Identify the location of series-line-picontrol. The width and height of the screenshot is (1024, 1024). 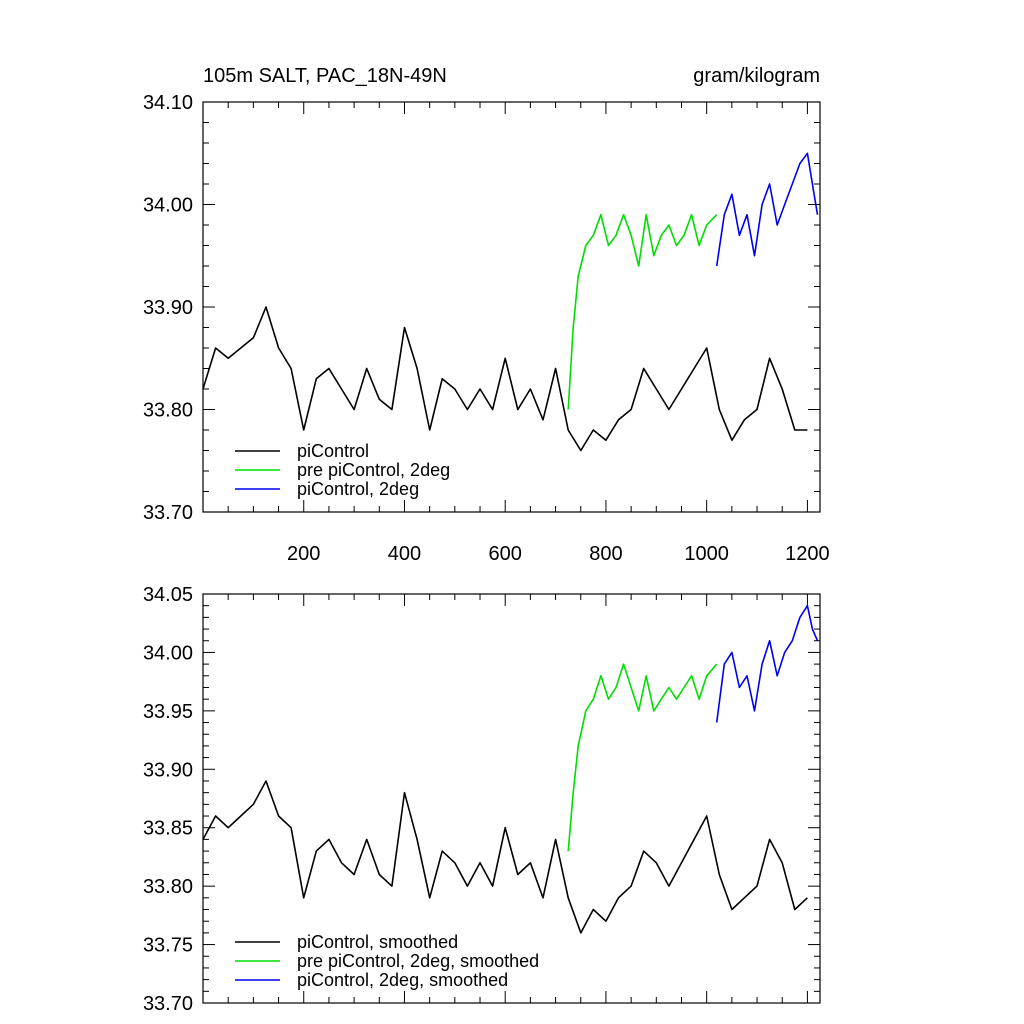
(505, 379).